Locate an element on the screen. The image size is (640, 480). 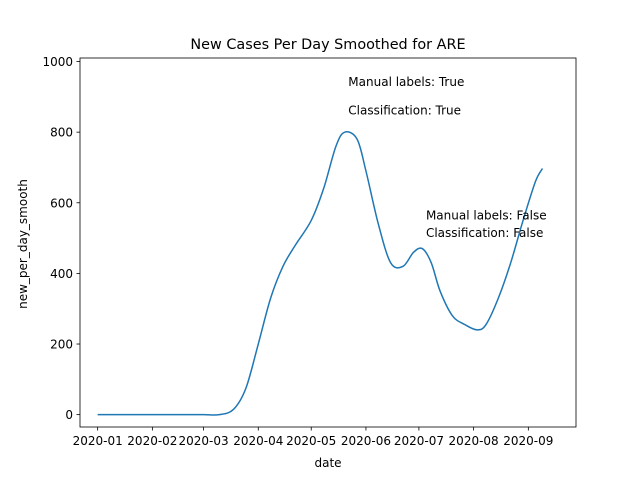
x-tick-label-5: 2020-06 is located at coordinates (366, 441).